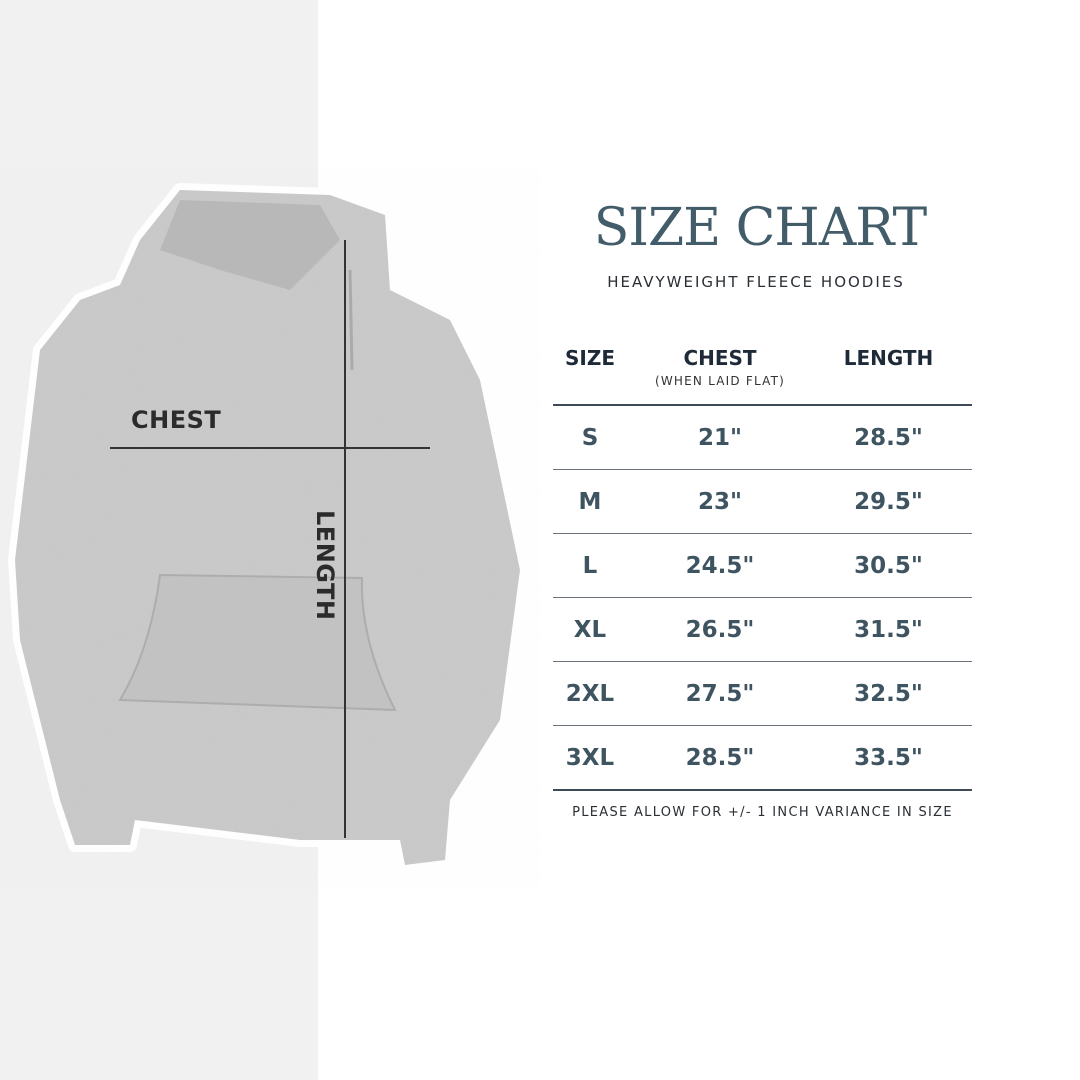 This screenshot has width=1080, height=1080. Describe the element at coordinates (720, 629) in the screenshot. I see `cell-chest: 26.5"` at that location.